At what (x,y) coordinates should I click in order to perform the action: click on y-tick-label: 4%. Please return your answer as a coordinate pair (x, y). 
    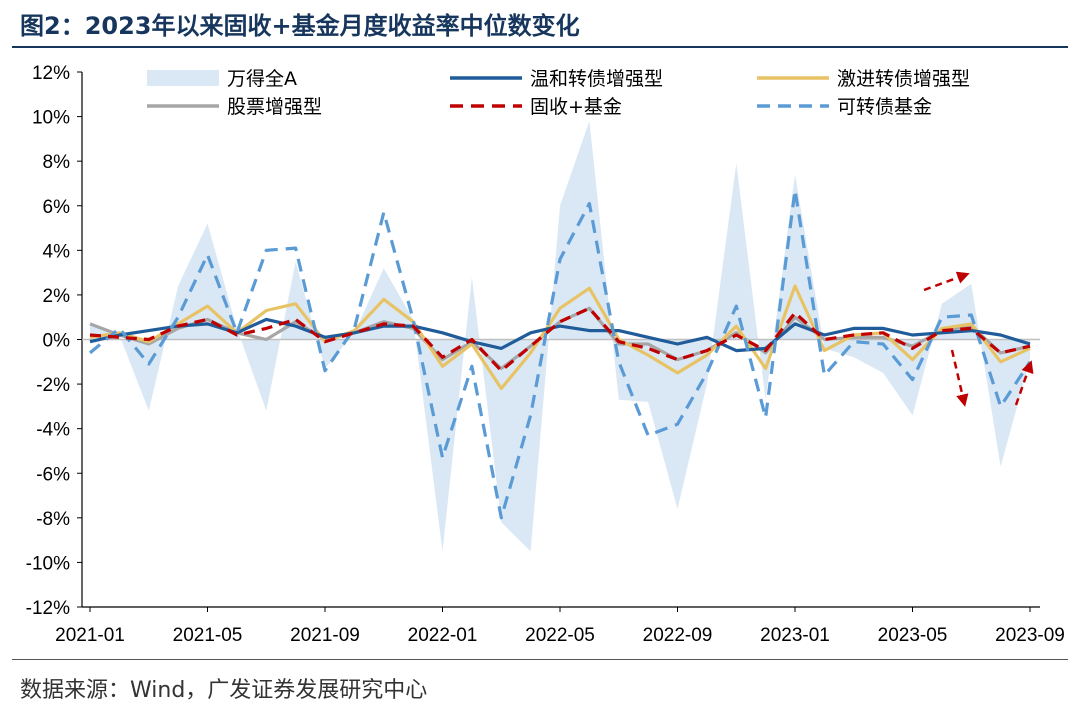
    Looking at the image, I should click on (57, 251).